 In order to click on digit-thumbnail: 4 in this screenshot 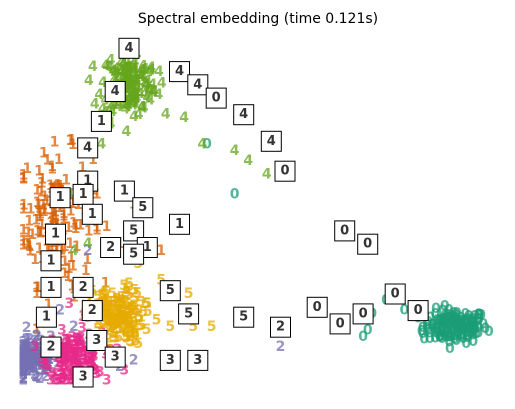, I will do `click(271, 141)`.